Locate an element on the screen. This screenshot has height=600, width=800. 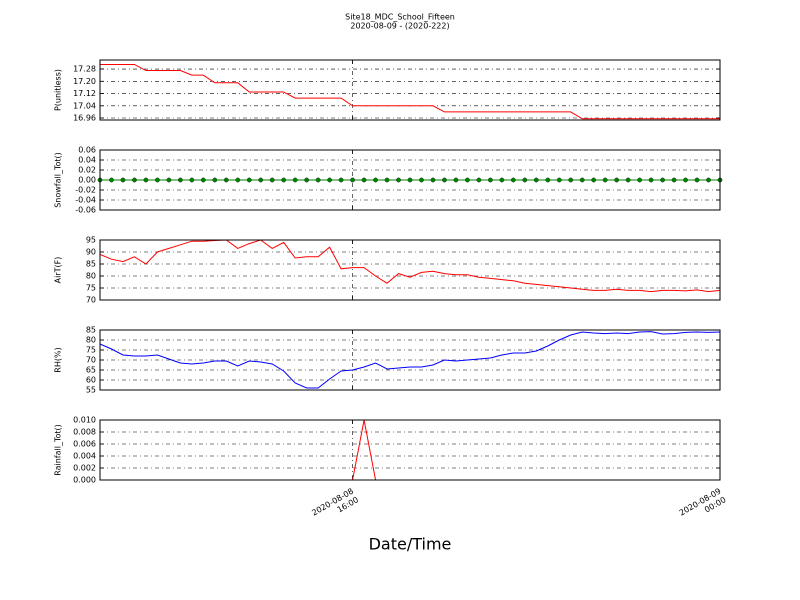
y-axis-label: Snowfall_Tot() is located at coordinates (58, 180).